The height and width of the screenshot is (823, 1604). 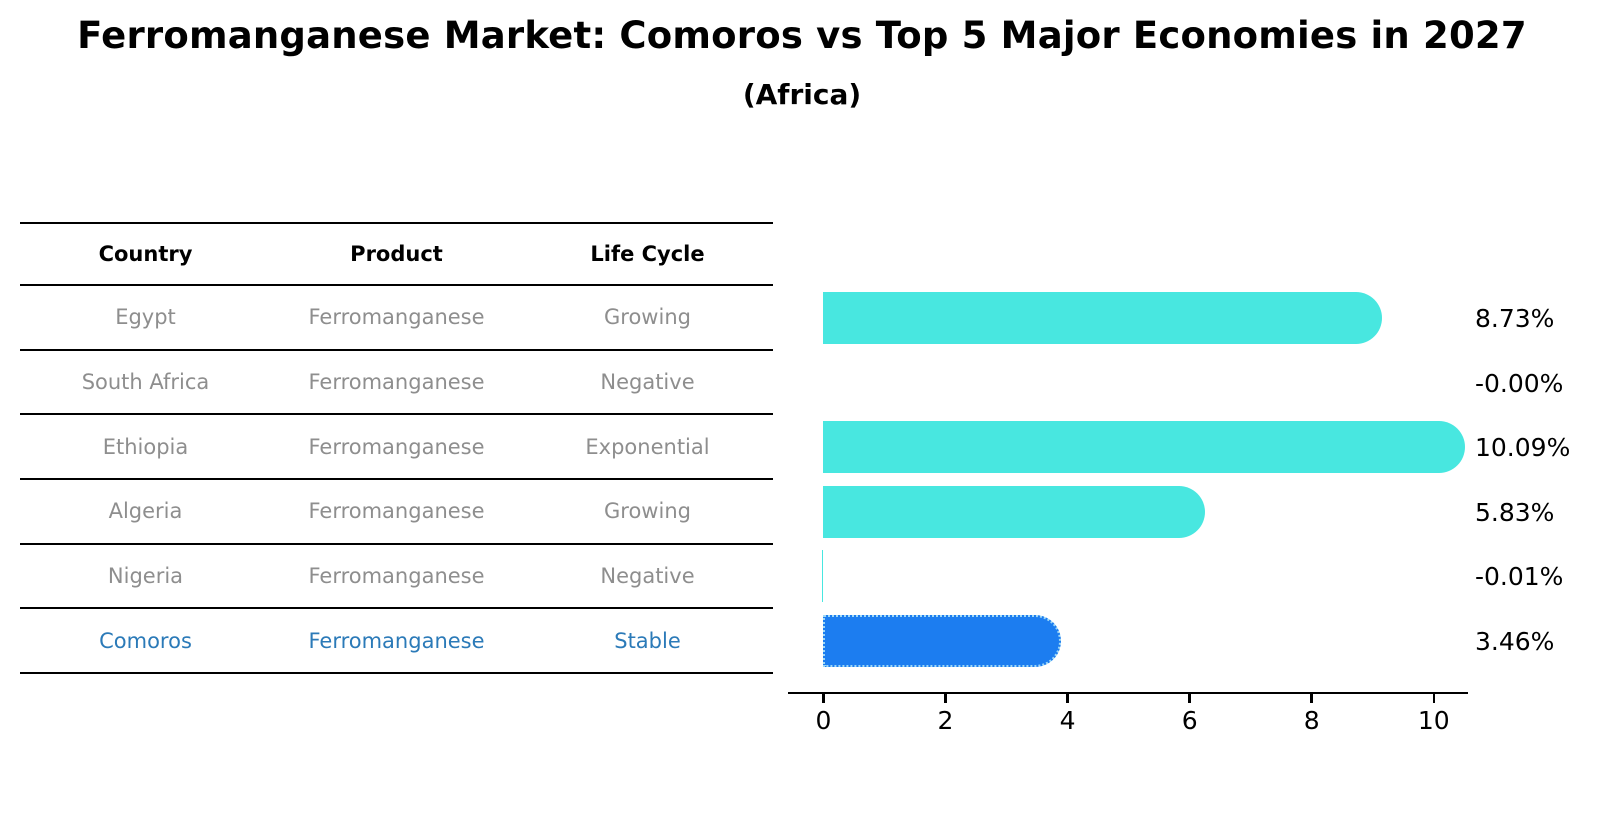 What do you see at coordinates (823, 720) in the screenshot?
I see `x-tick-label: 0` at bounding box center [823, 720].